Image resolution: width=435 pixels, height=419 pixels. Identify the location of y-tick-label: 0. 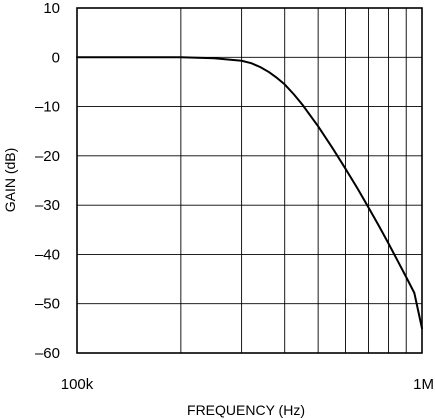
(56, 57).